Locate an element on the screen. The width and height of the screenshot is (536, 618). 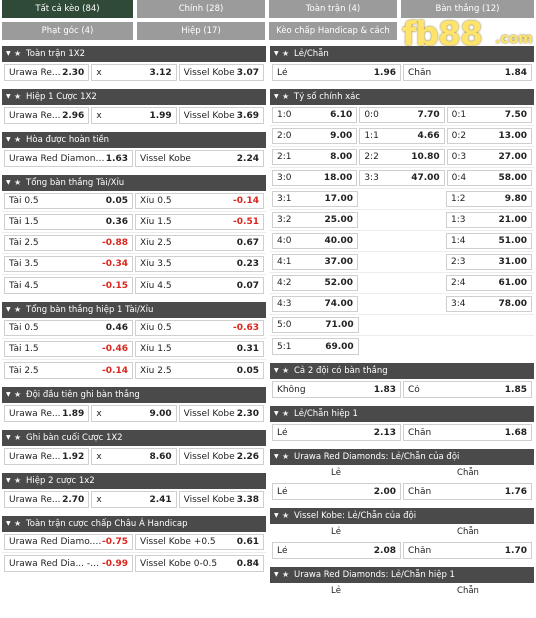
market-header: ▼ ★ Hiệp 2 cược 1x2 is located at coordinates (134, 481).